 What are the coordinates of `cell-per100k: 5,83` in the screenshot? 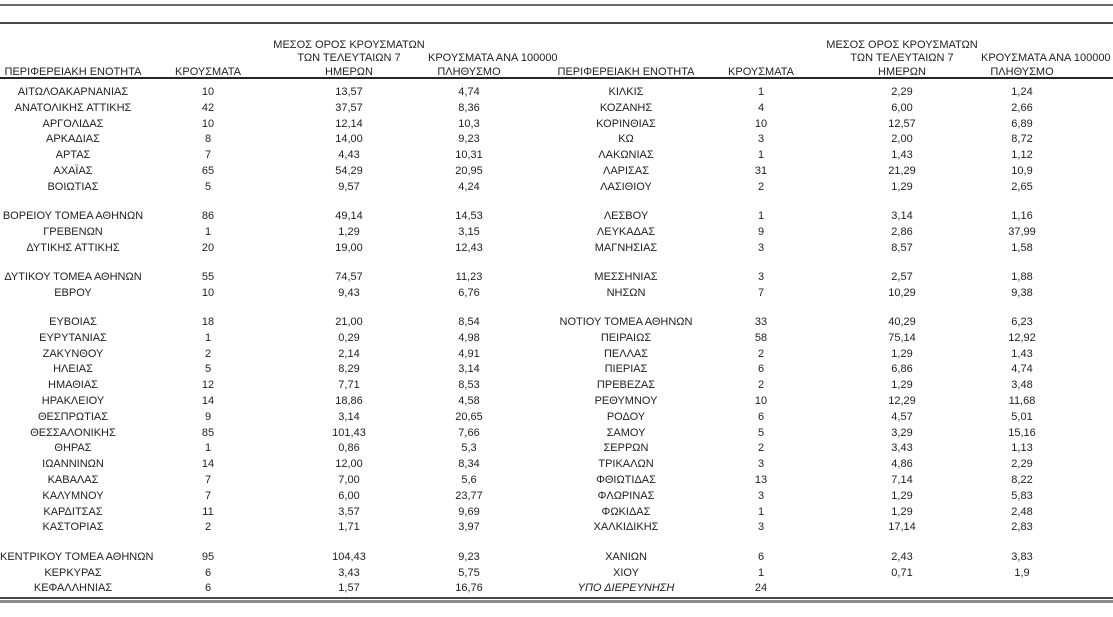 It's located at (1022, 495).